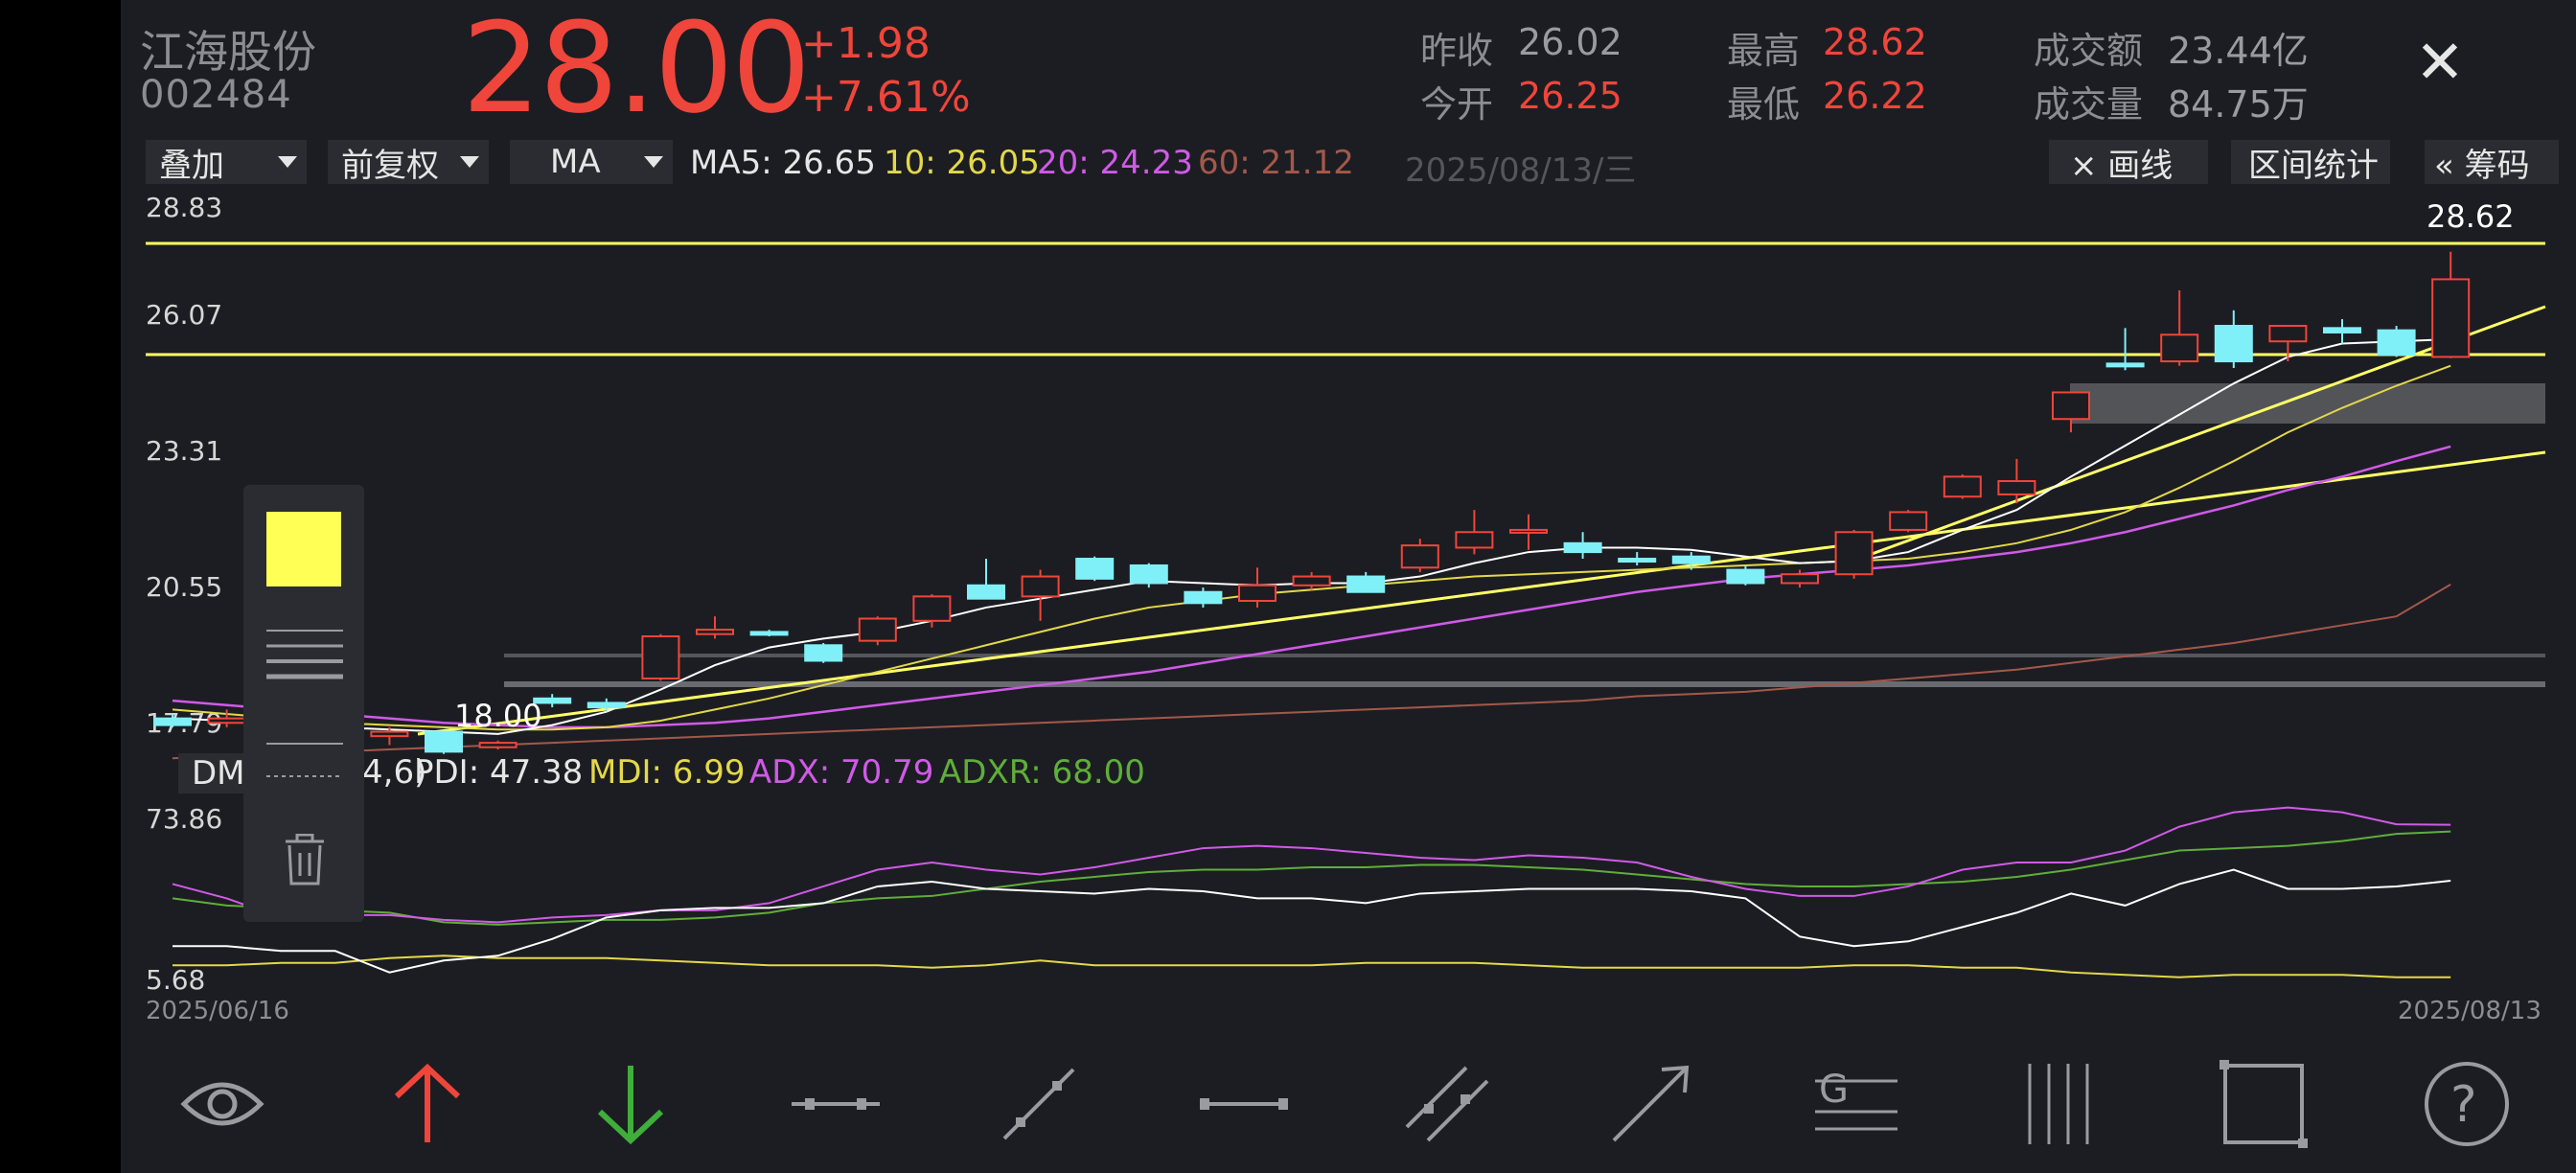  What do you see at coordinates (1042, 772) in the screenshot?
I see `adxr-value: ADXR: 68.00` at bounding box center [1042, 772].